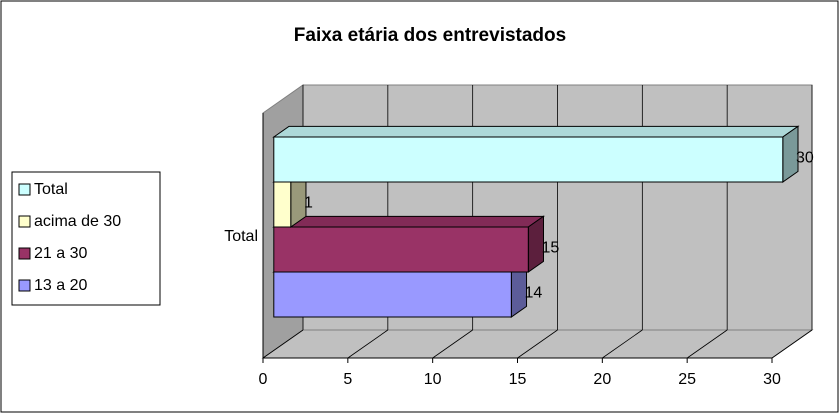 This screenshot has height=413, width=839. I want to click on legend-label: Total, so click(51, 189).